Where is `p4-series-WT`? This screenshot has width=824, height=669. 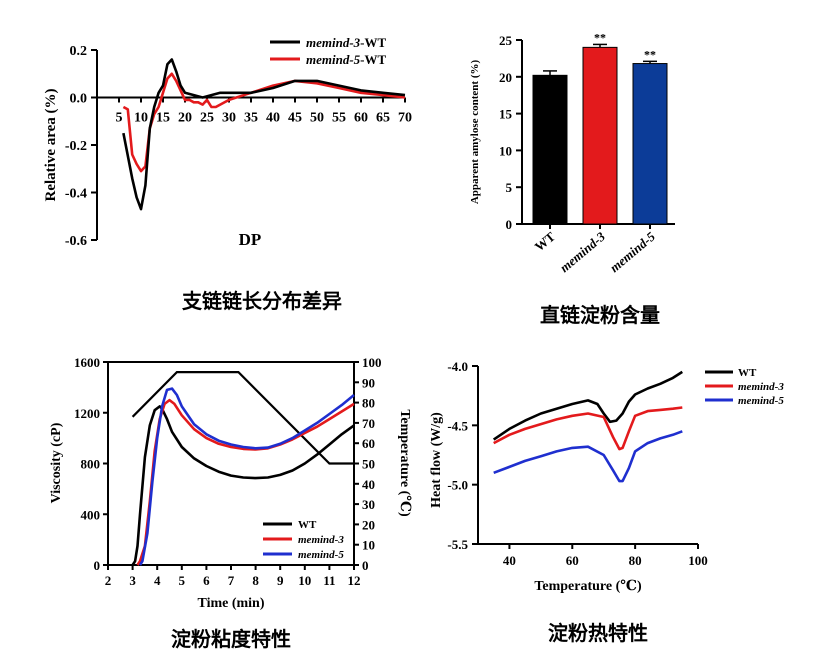
p4-series-WT is located at coordinates (587, 405).